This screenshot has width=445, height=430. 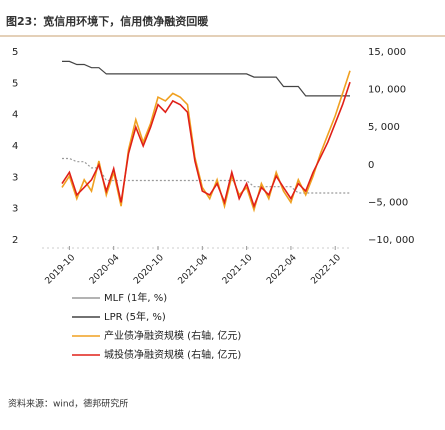 I want to click on x-tick-label: 2022-04, so click(x=282, y=270).